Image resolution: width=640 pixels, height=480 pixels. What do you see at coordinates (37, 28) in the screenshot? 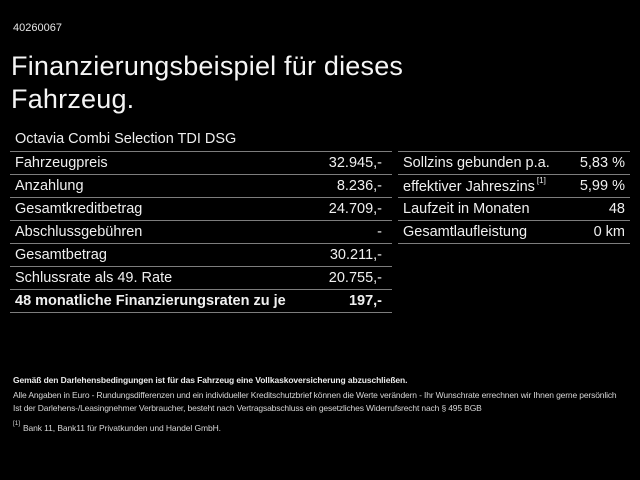
I see `offer-id: 40260067` at bounding box center [37, 28].